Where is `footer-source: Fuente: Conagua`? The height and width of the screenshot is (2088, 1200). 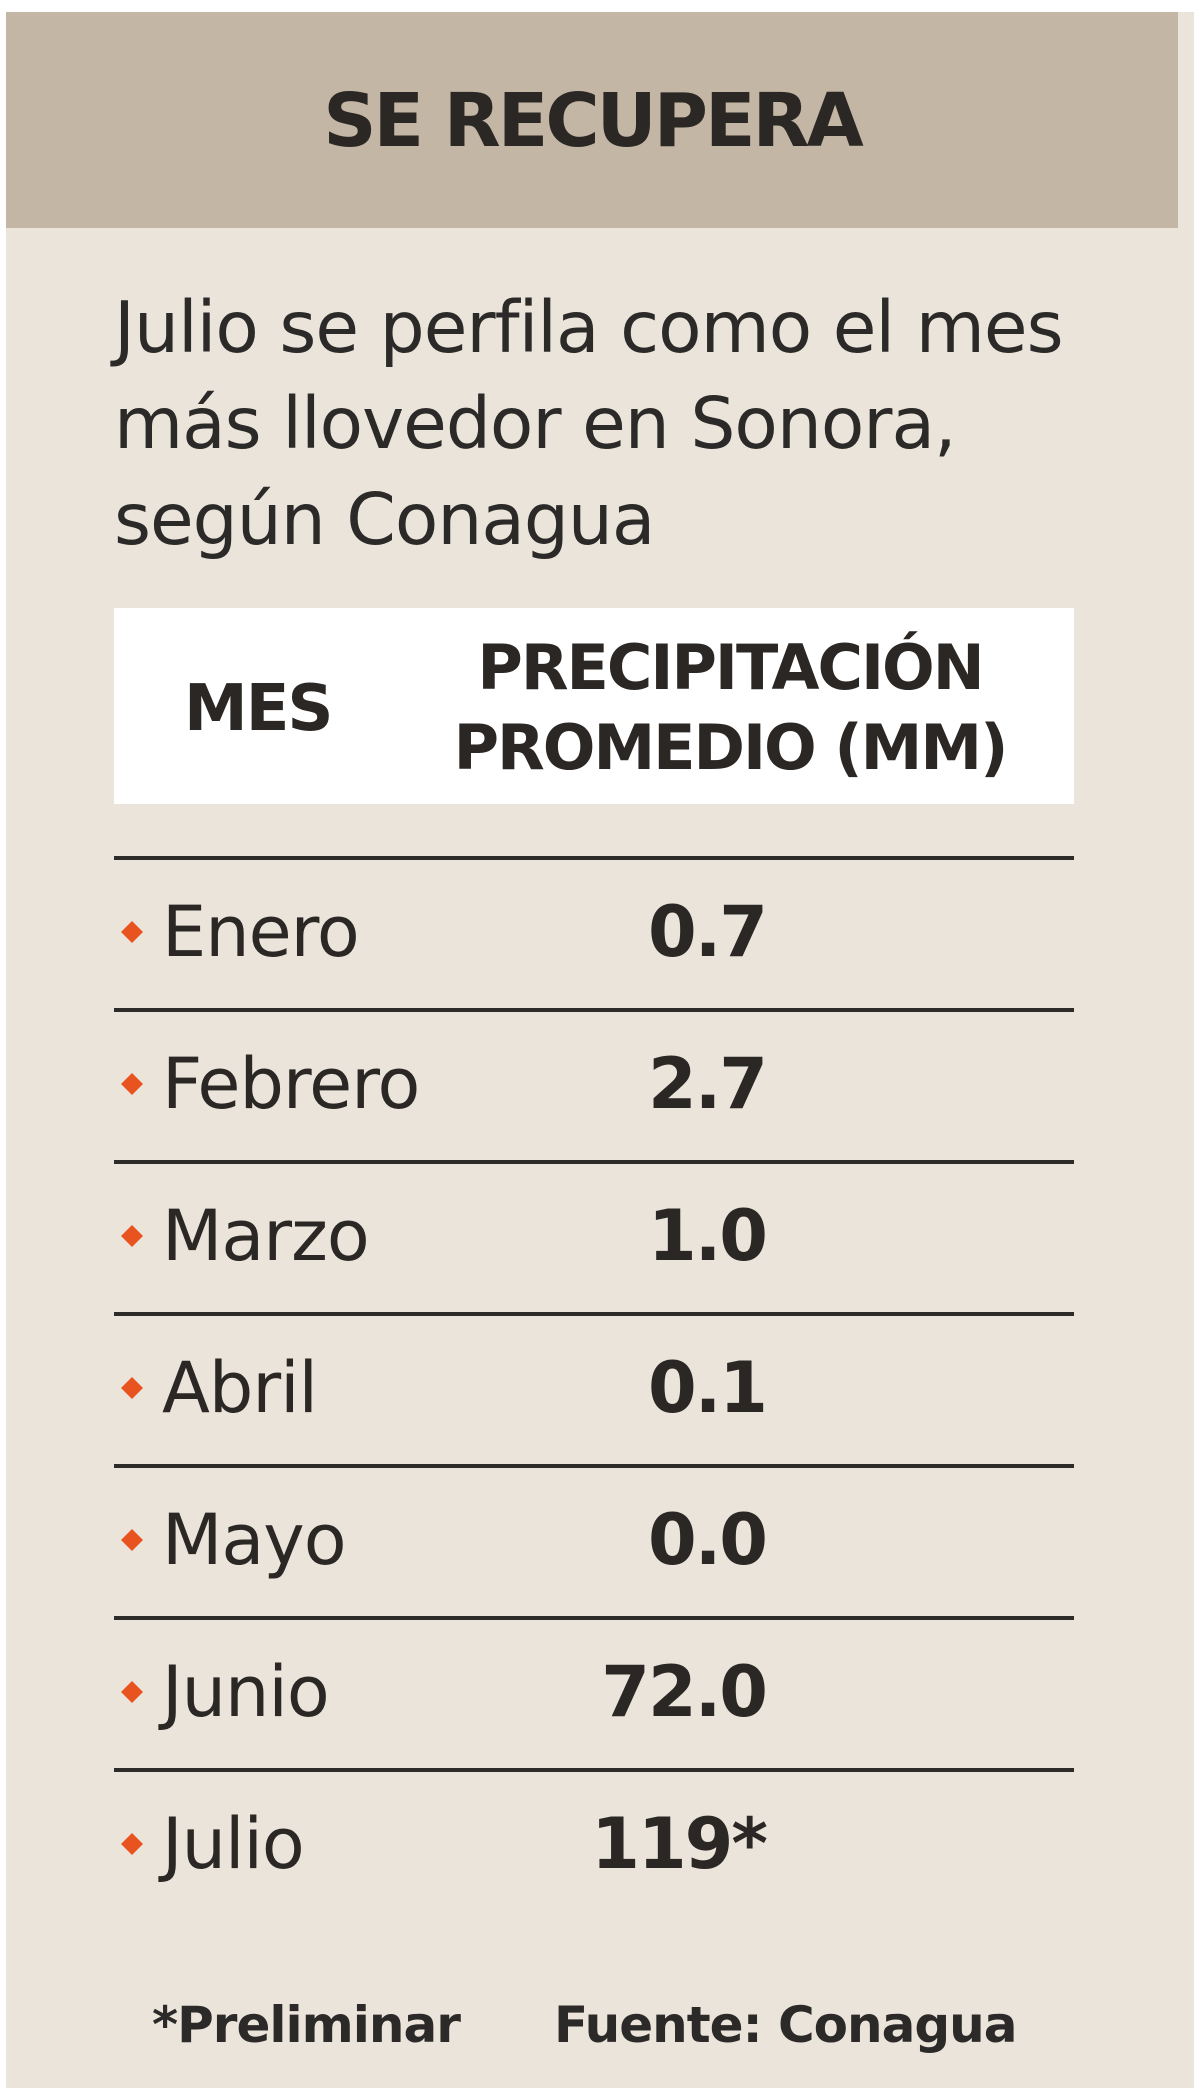
footer-source: Fuente: Conagua is located at coordinates (785, 2025).